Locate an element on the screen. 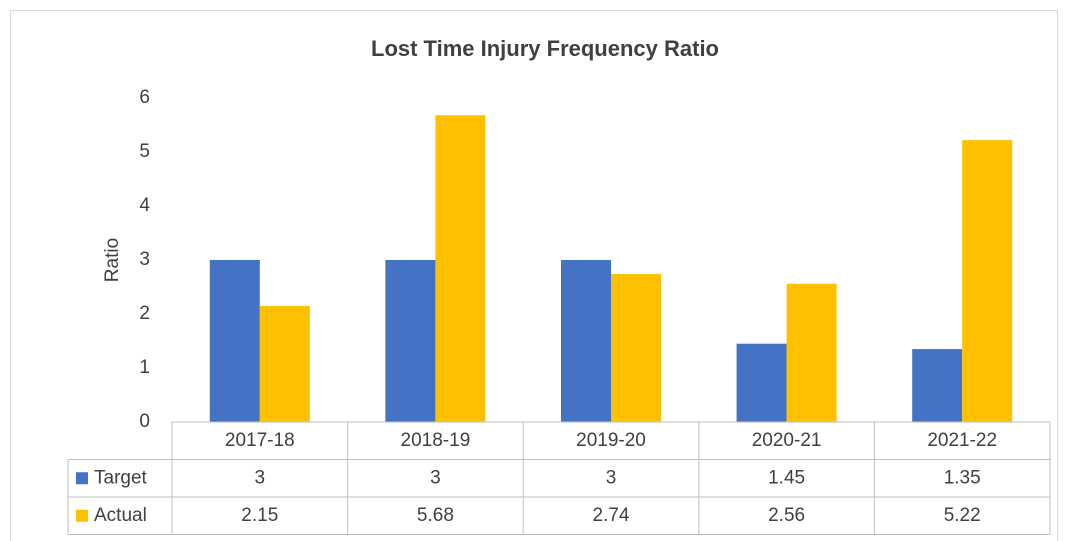 Image resolution: width=1068 pixels, height=541 pixels. y-tick-label: 6 is located at coordinates (144, 97).